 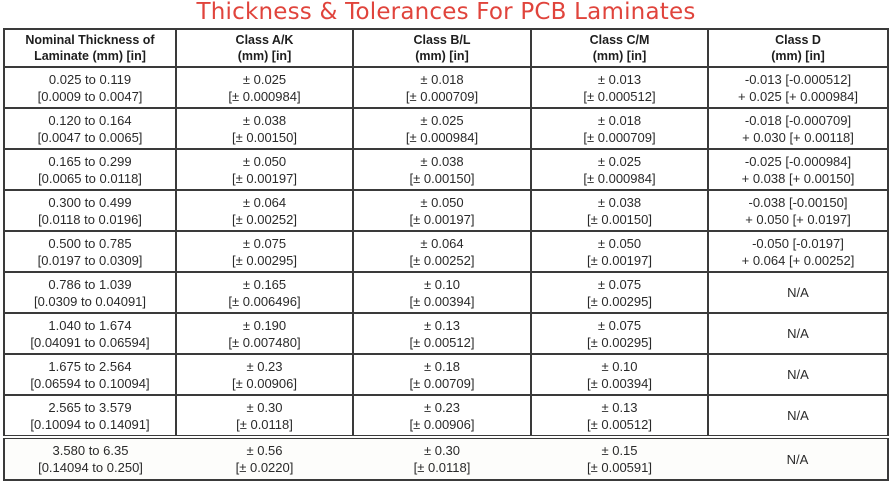 What do you see at coordinates (90, 79) in the screenshot?
I see `cell-line: 0.025 to 0.119` at bounding box center [90, 79].